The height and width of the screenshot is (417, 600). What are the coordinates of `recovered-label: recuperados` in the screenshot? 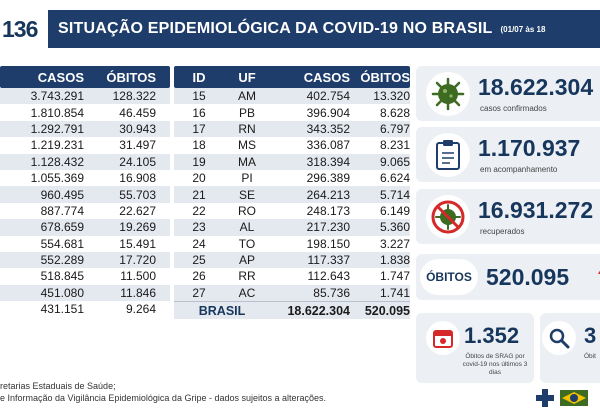 It's located at (502, 231).